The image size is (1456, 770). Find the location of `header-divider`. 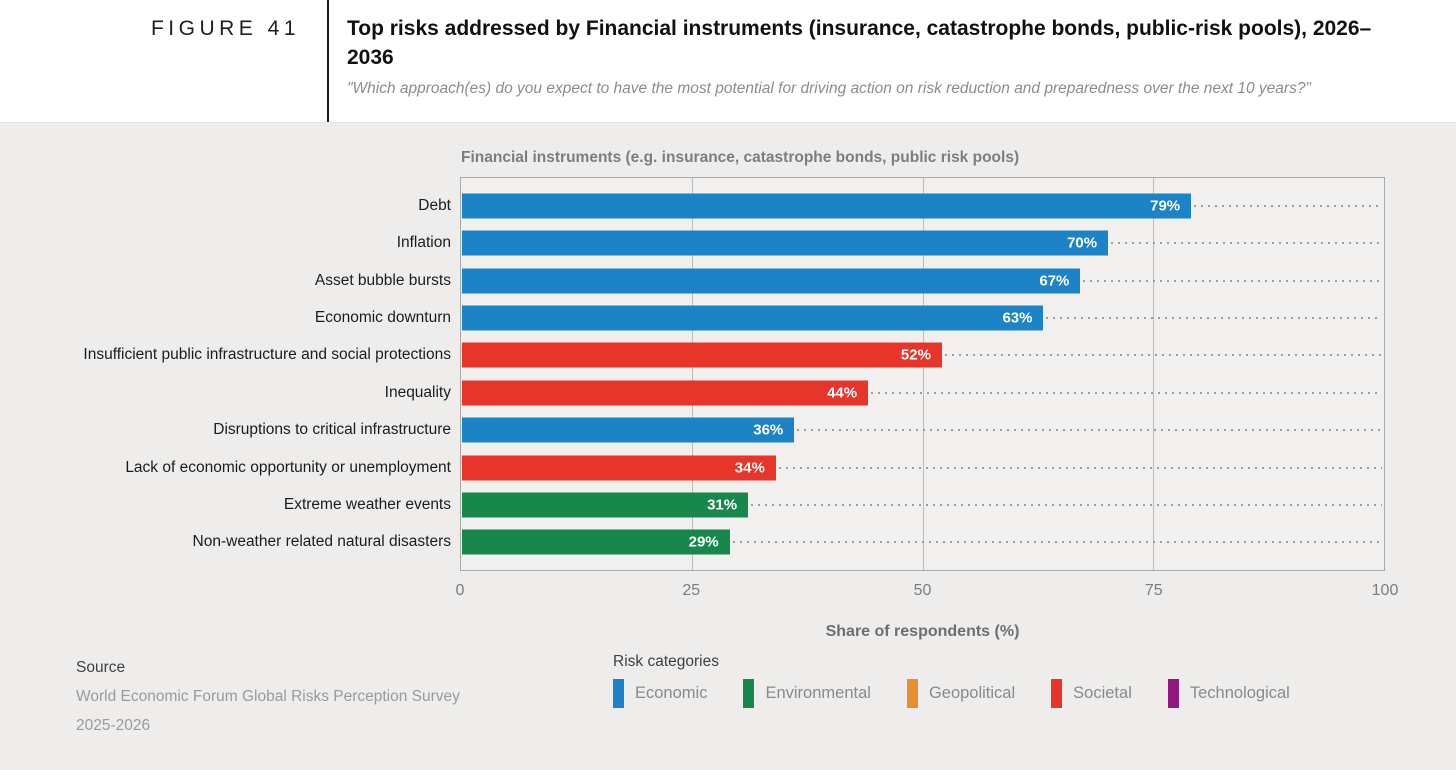

header-divider is located at coordinates (328, 61).